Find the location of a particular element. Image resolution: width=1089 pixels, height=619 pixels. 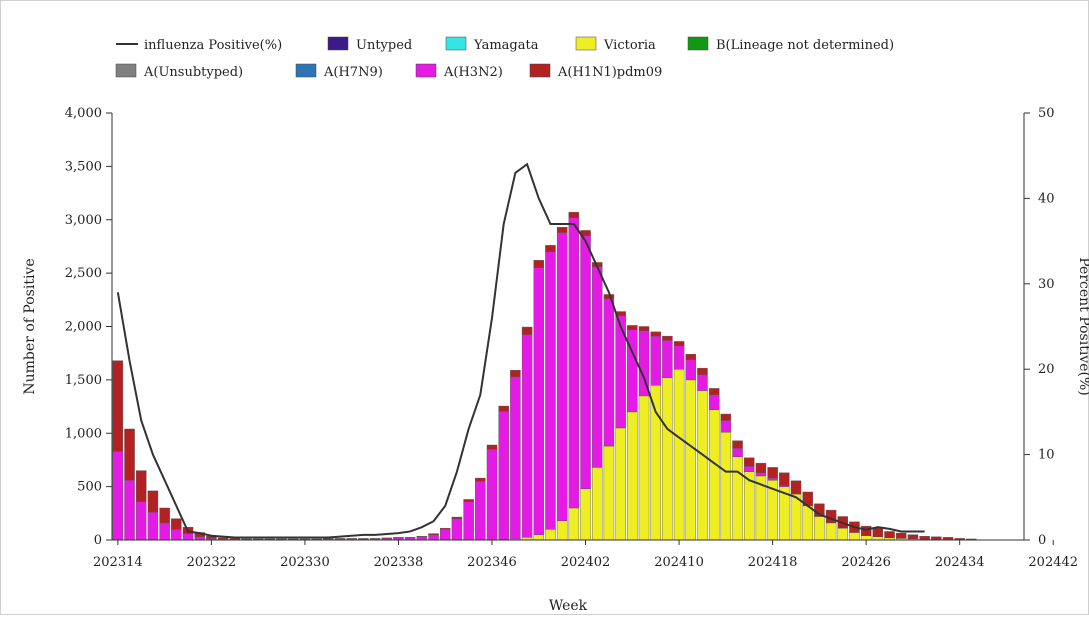

legend-label-untyped: Untyped is located at coordinates (384, 45).